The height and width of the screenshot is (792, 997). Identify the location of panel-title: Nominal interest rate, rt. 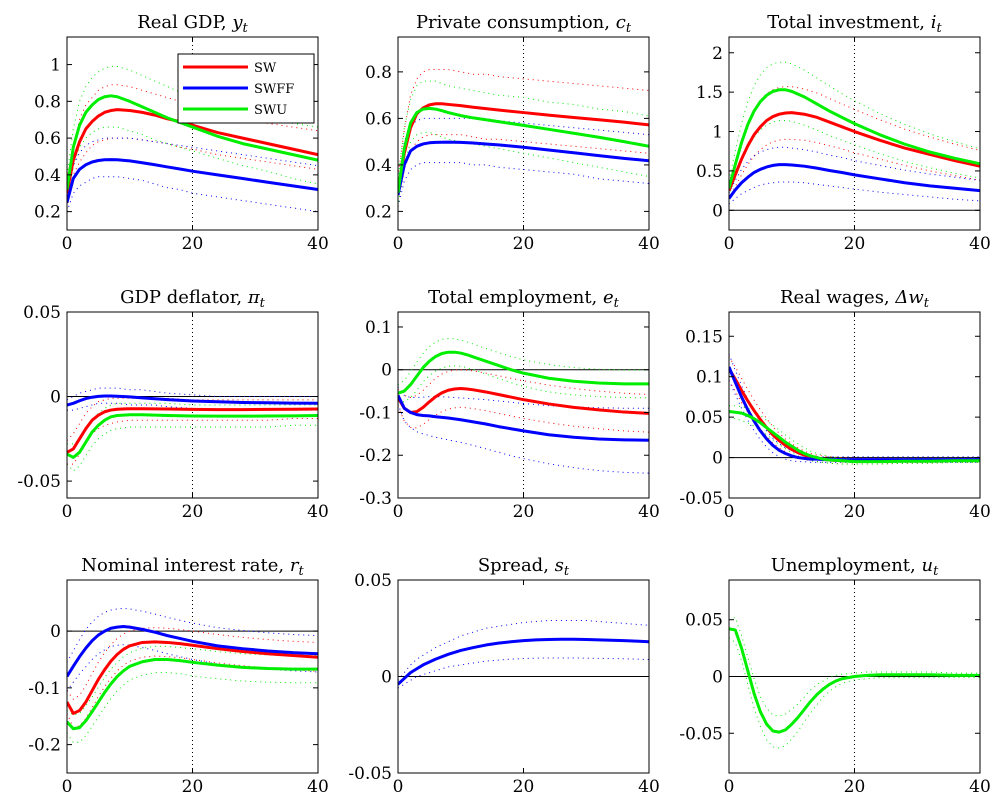
(192, 567).